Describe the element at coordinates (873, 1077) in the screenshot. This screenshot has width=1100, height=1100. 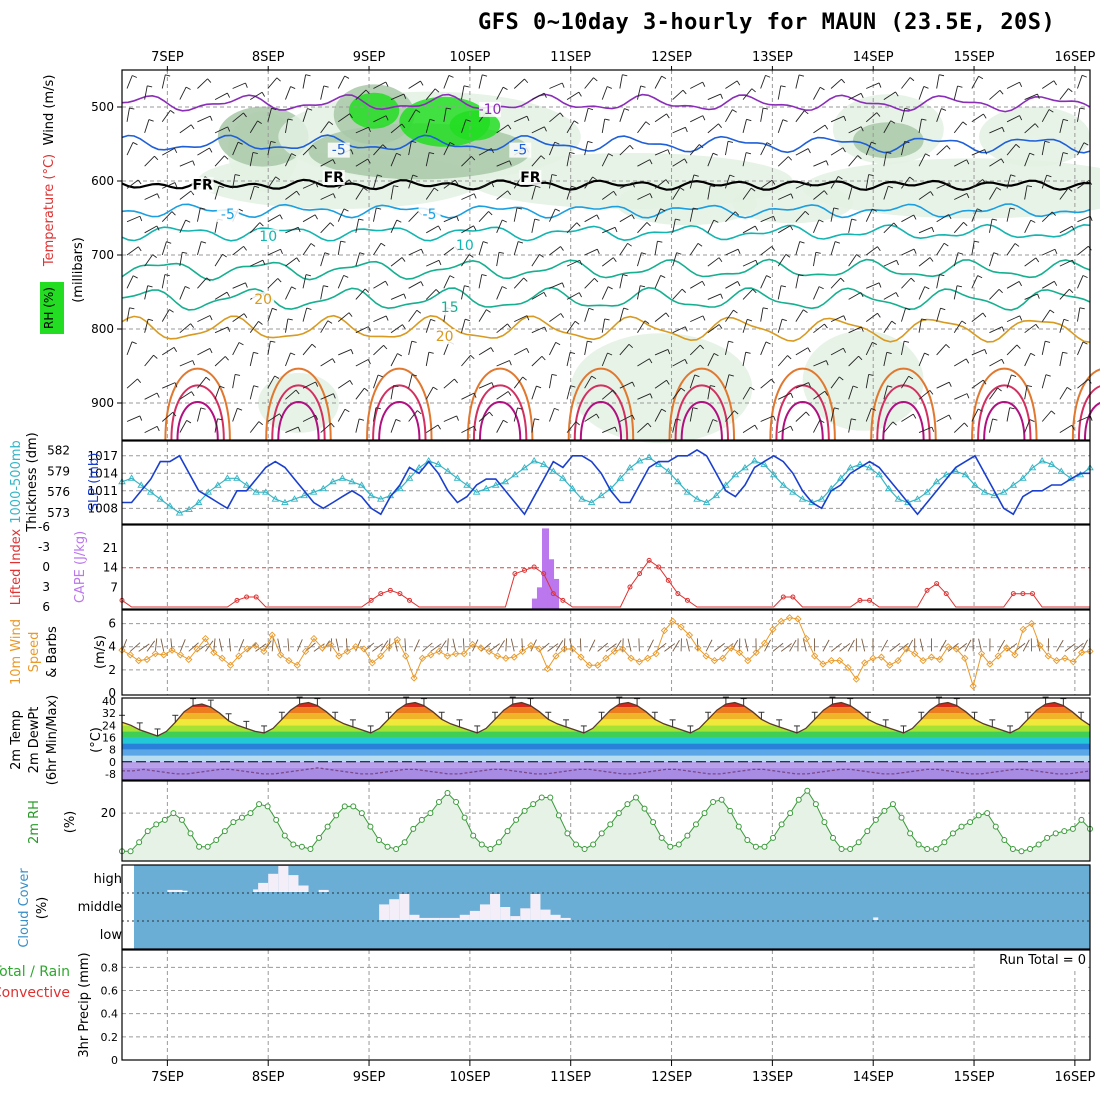
I see `bottom-date-label: 14SEP` at that location.